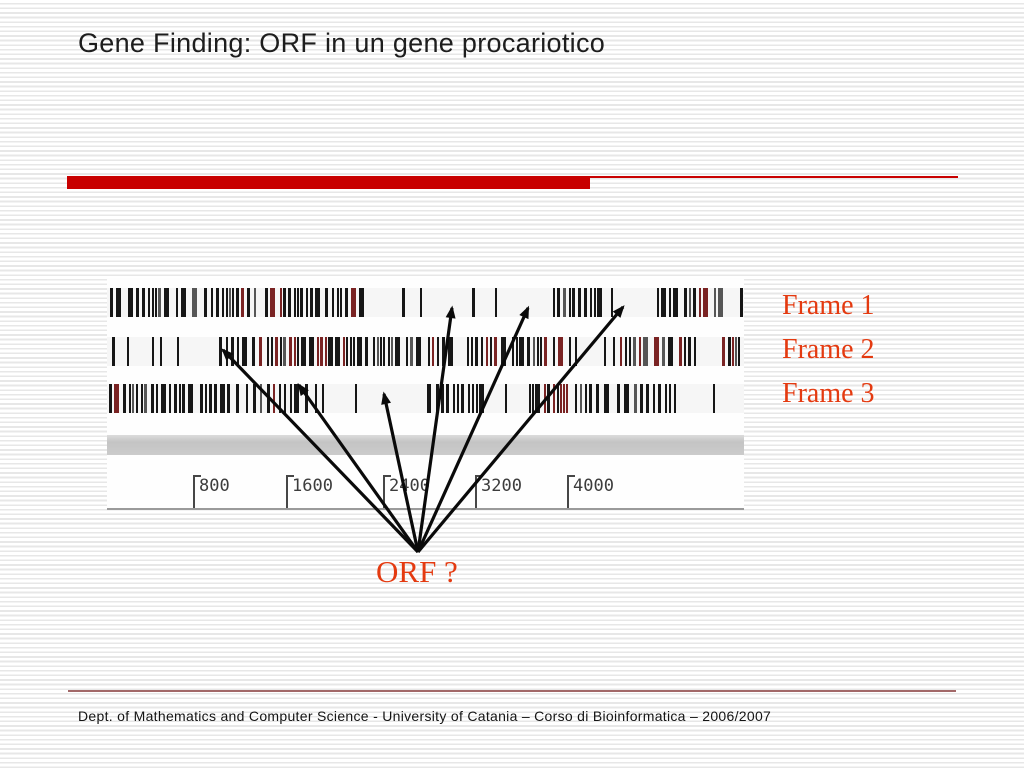  Describe the element at coordinates (425, 302) in the screenshot. I see `frame-1-track` at that location.